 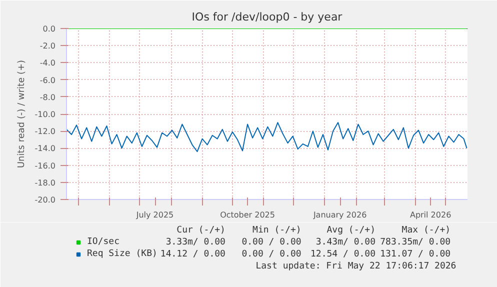 I want to click on y-tick-label: 0.0, so click(x=49, y=29).